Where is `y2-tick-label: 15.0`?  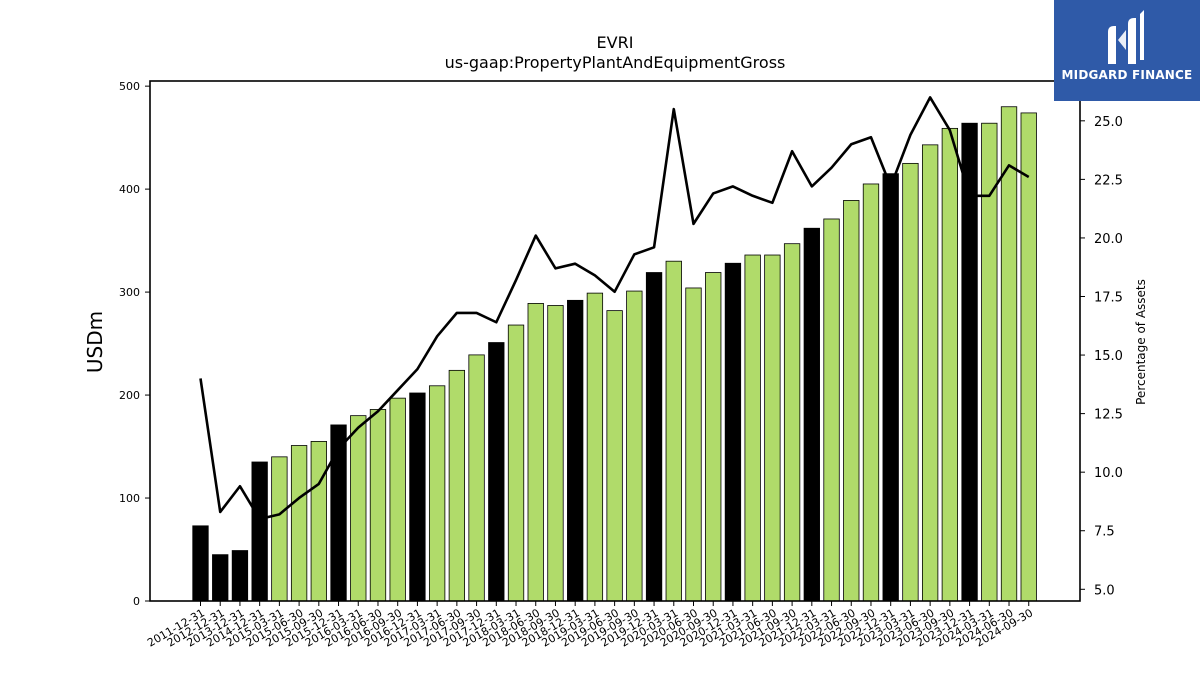 y2-tick-label: 15.0 is located at coordinates (1108, 356).